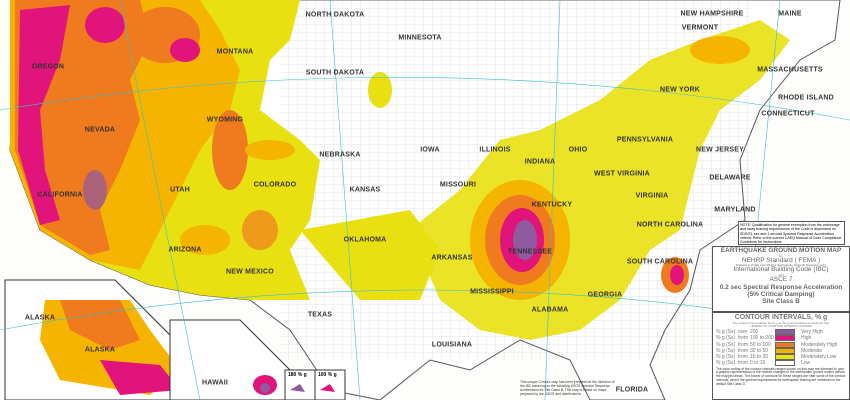 Image resolution: width=850 pixels, height=400 pixels. Describe the element at coordinates (230, 150) in the screenshot. I see `zone-moderately-high-utah` at that location.